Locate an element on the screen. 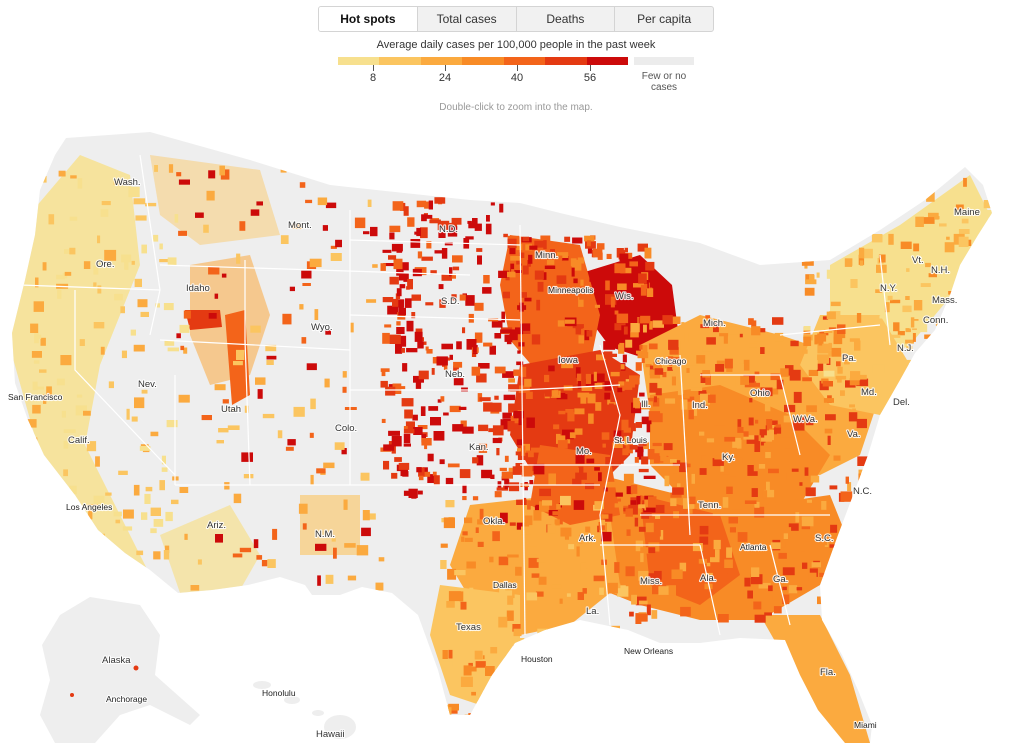  tab-deaths: Deaths is located at coordinates (565, 19).